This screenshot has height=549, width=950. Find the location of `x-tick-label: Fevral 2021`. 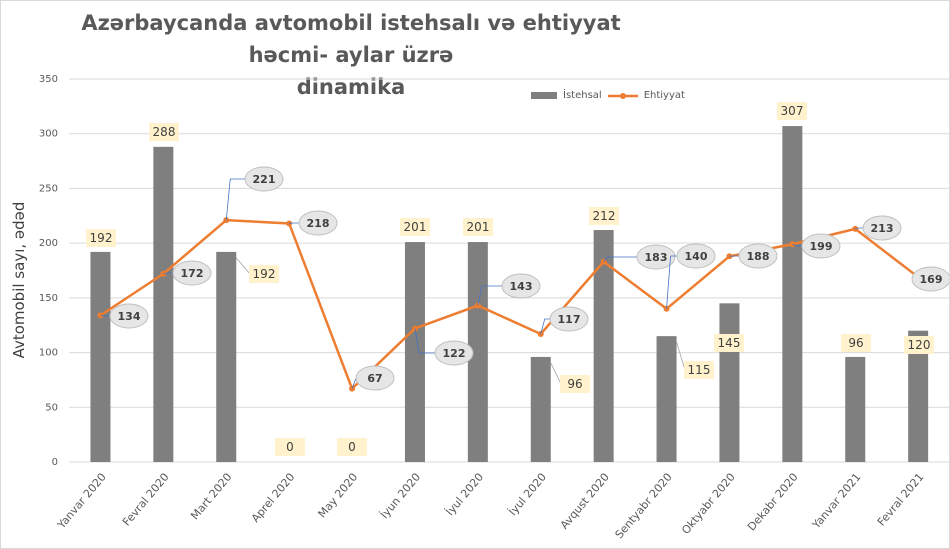

x-tick-label: Fevral 2021 is located at coordinates (901, 500).